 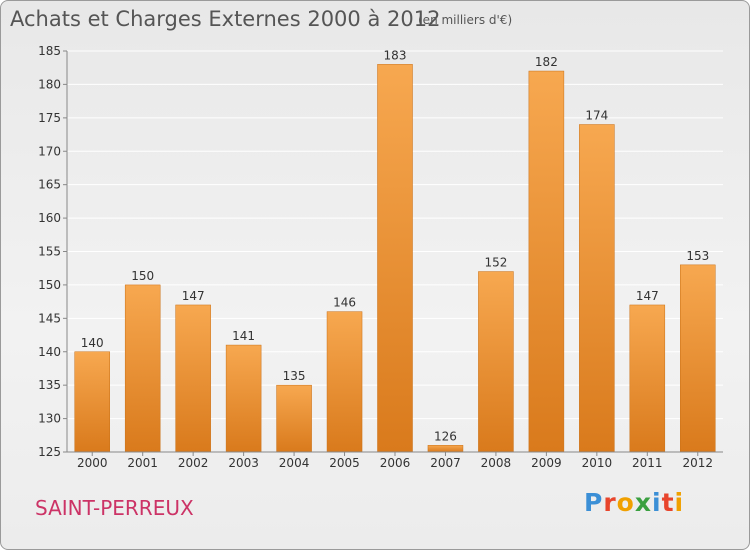 What do you see at coordinates (193, 296) in the screenshot?
I see `data-label-2002: 147` at bounding box center [193, 296].